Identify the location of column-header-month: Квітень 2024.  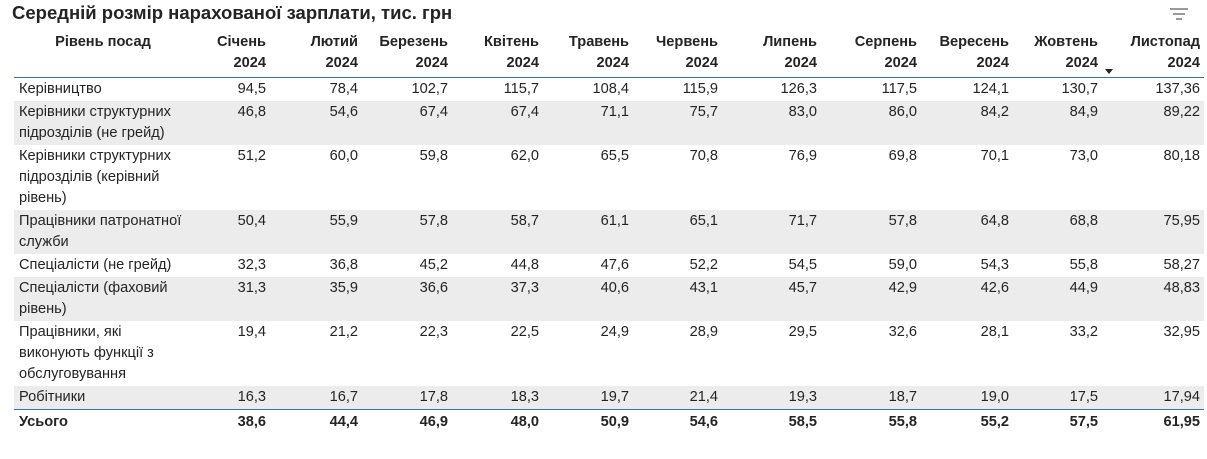
(497, 54).